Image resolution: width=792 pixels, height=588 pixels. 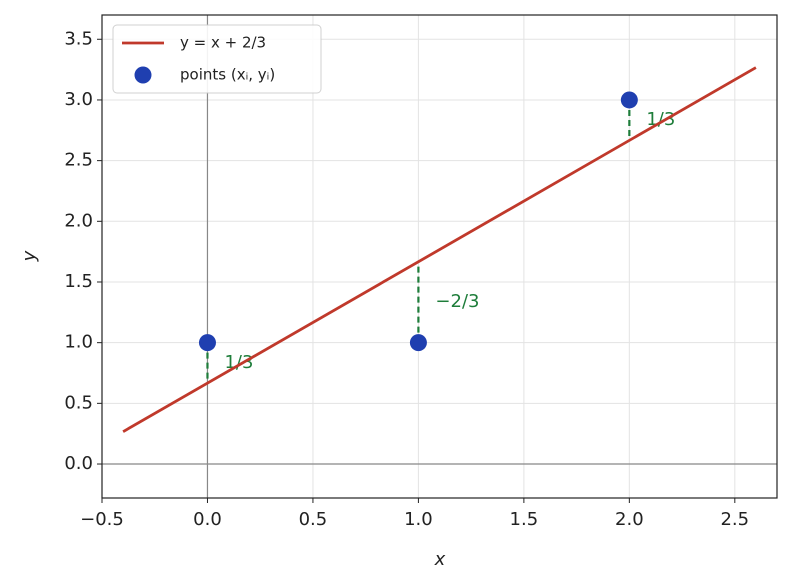 I want to click on legend-label: points (xᵢ, yᵢ), so click(x=227, y=75).